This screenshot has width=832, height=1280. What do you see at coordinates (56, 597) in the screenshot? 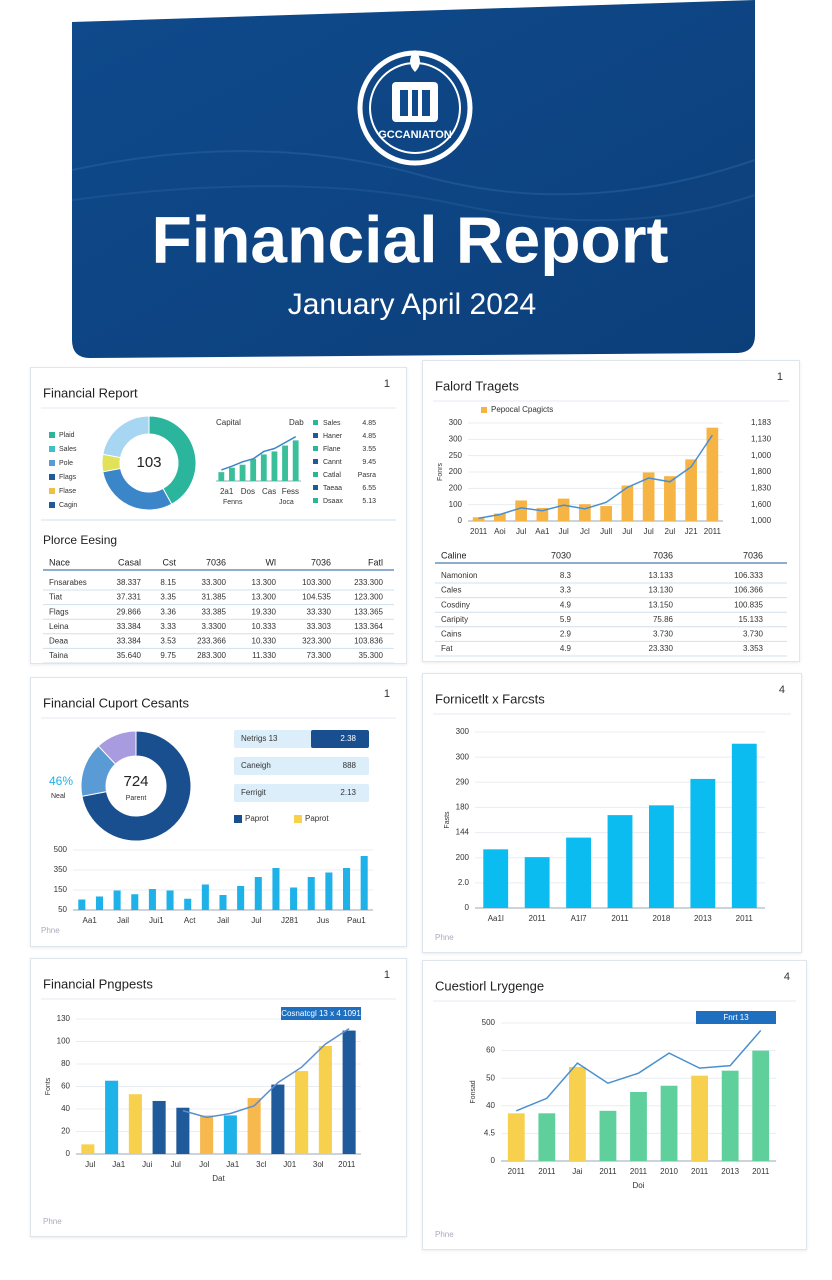
I see `table-cell: Tiat` at bounding box center [56, 597].